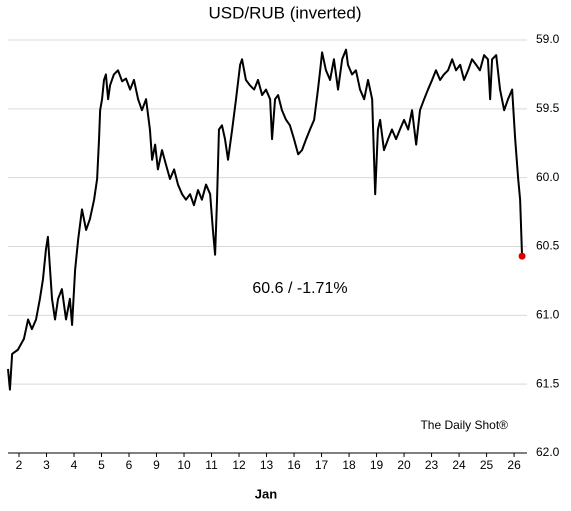 The width and height of the screenshot is (571, 511). What do you see at coordinates (459, 465) in the screenshot?
I see `x-tick-label: 24` at bounding box center [459, 465].